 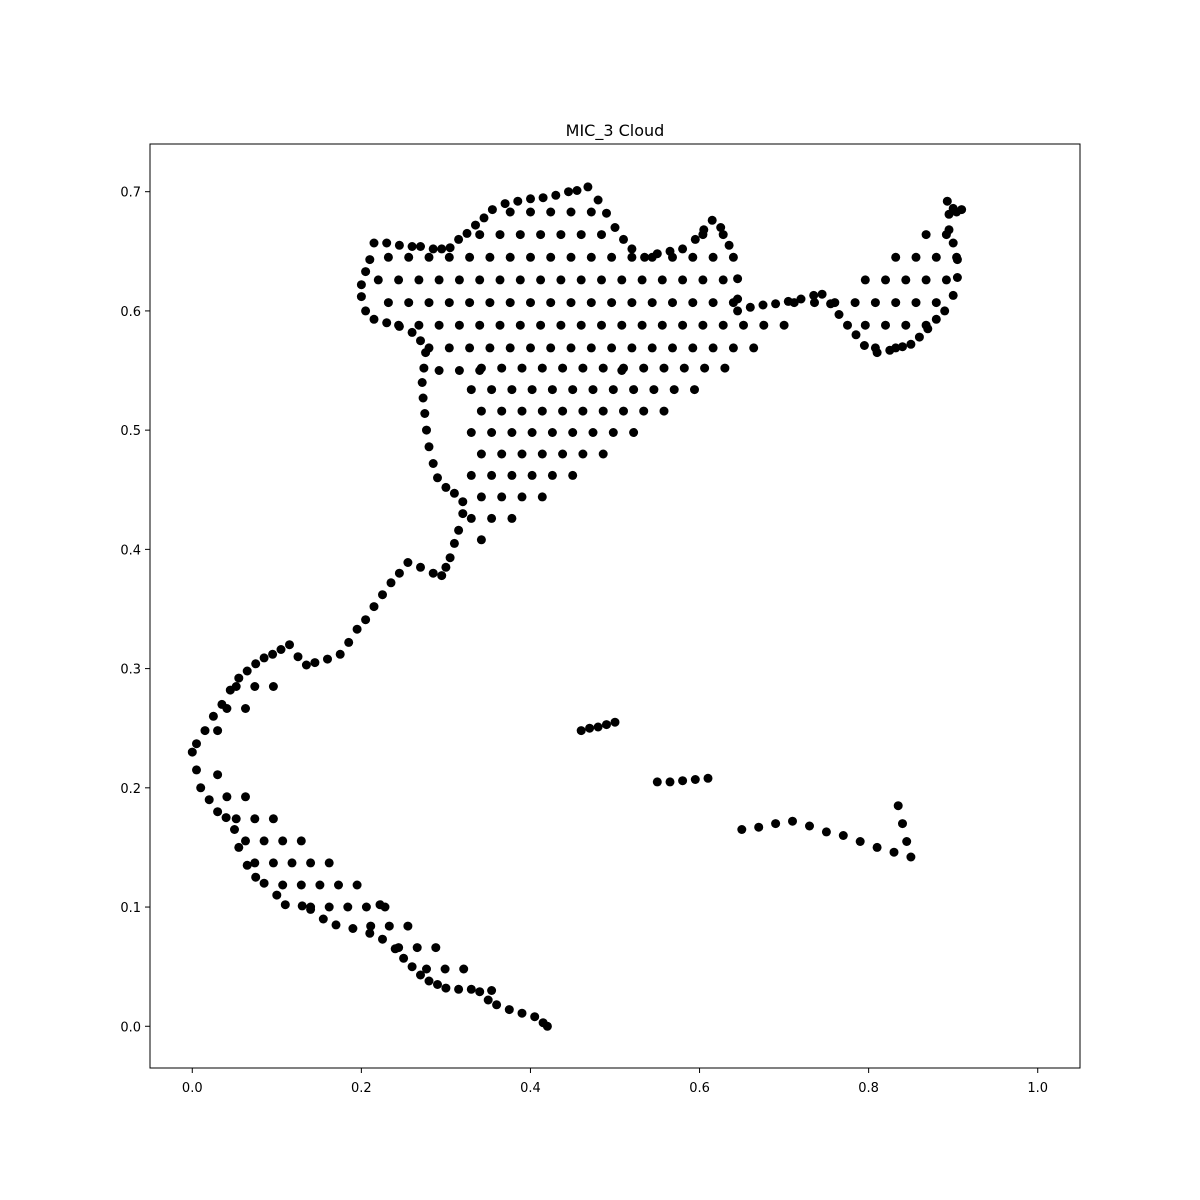 I want to click on y-tick-label: 0.3, so click(x=130, y=670).